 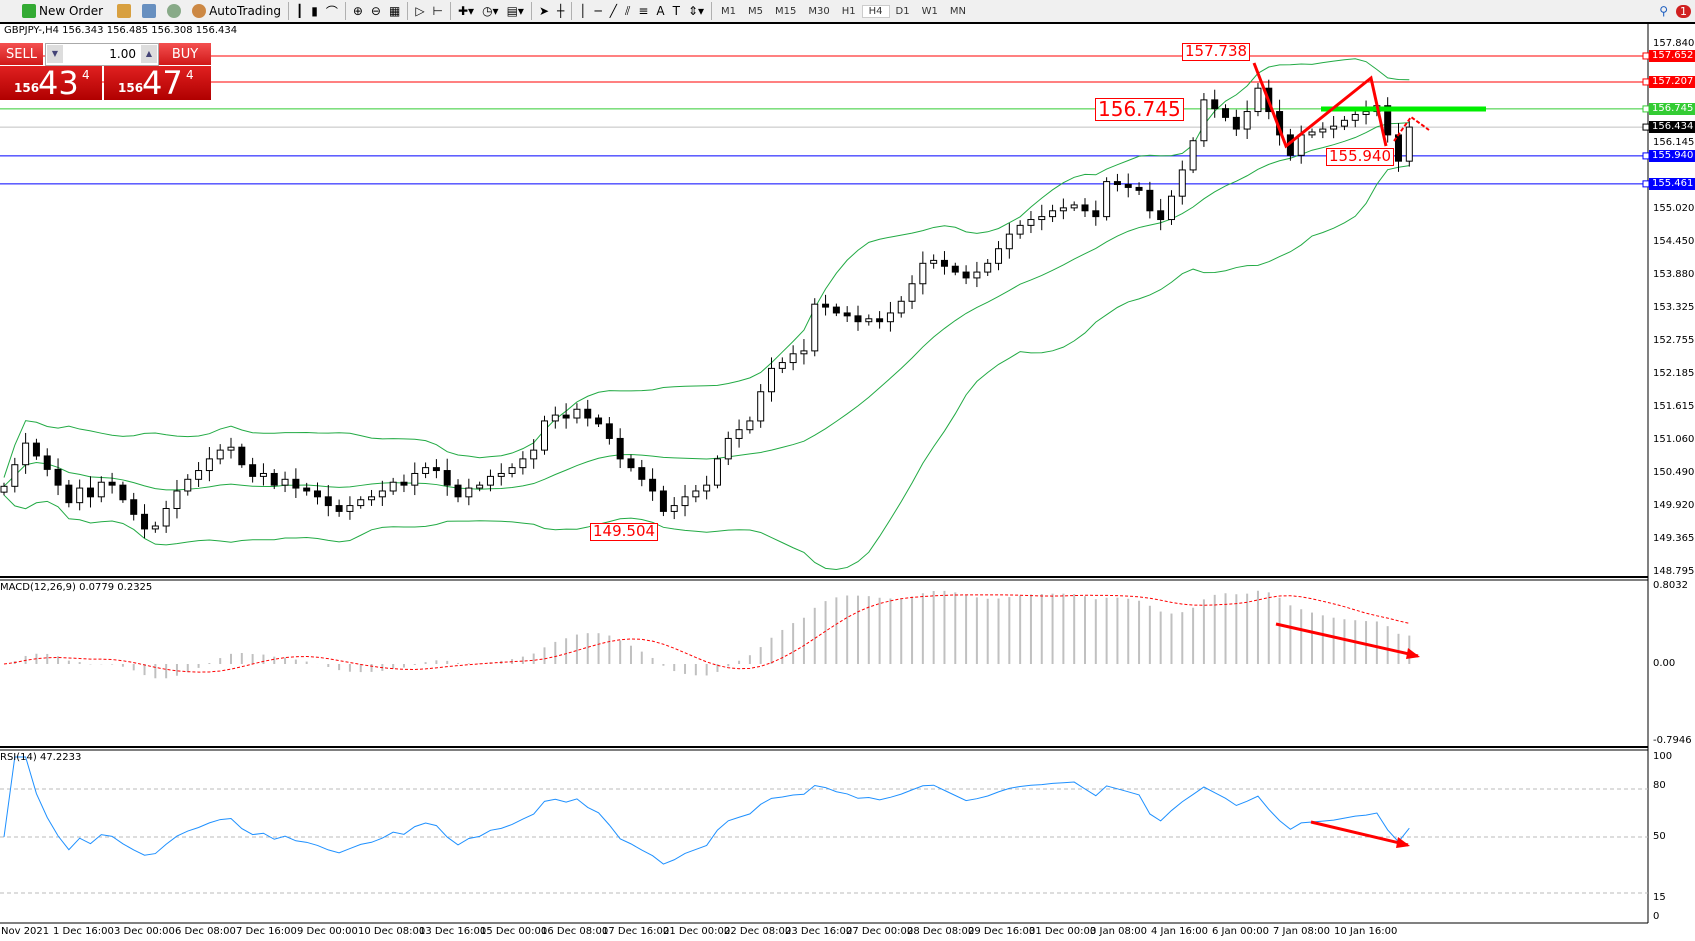 What do you see at coordinates (331, 11) in the screenshot?
I see `line-chart-button: ⌒` at bounding box center [331, 11].